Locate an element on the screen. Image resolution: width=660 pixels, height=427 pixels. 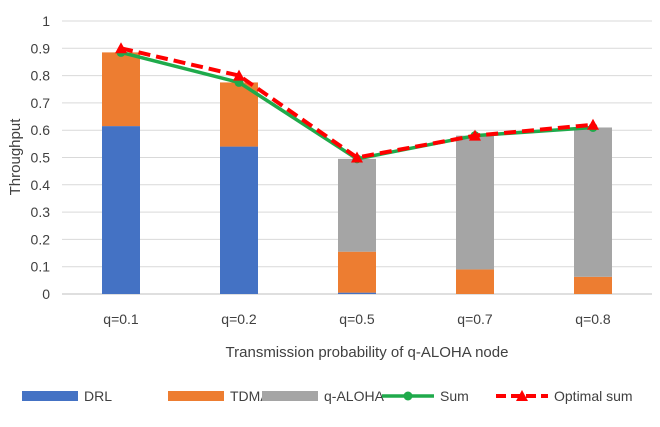
legend-label-drl: DRL is located at coordinates (98, 396).